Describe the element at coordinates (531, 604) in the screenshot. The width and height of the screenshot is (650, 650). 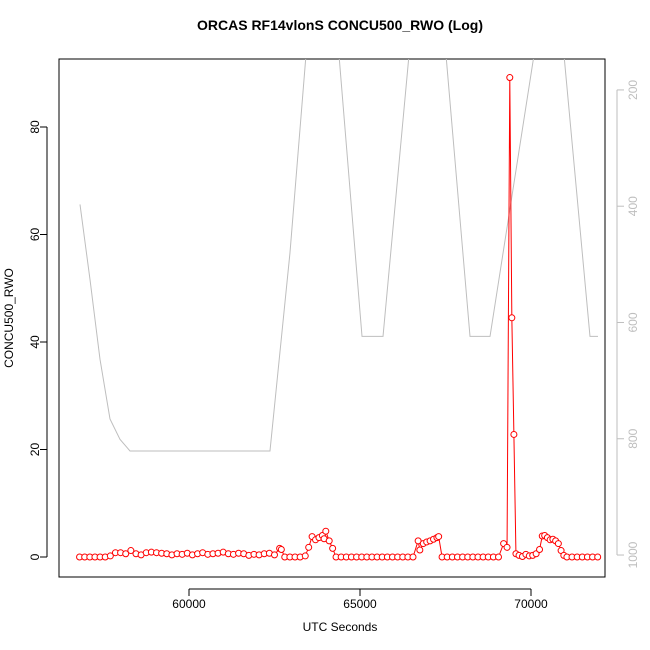
I see `x-tick-label: 70000` at that location.